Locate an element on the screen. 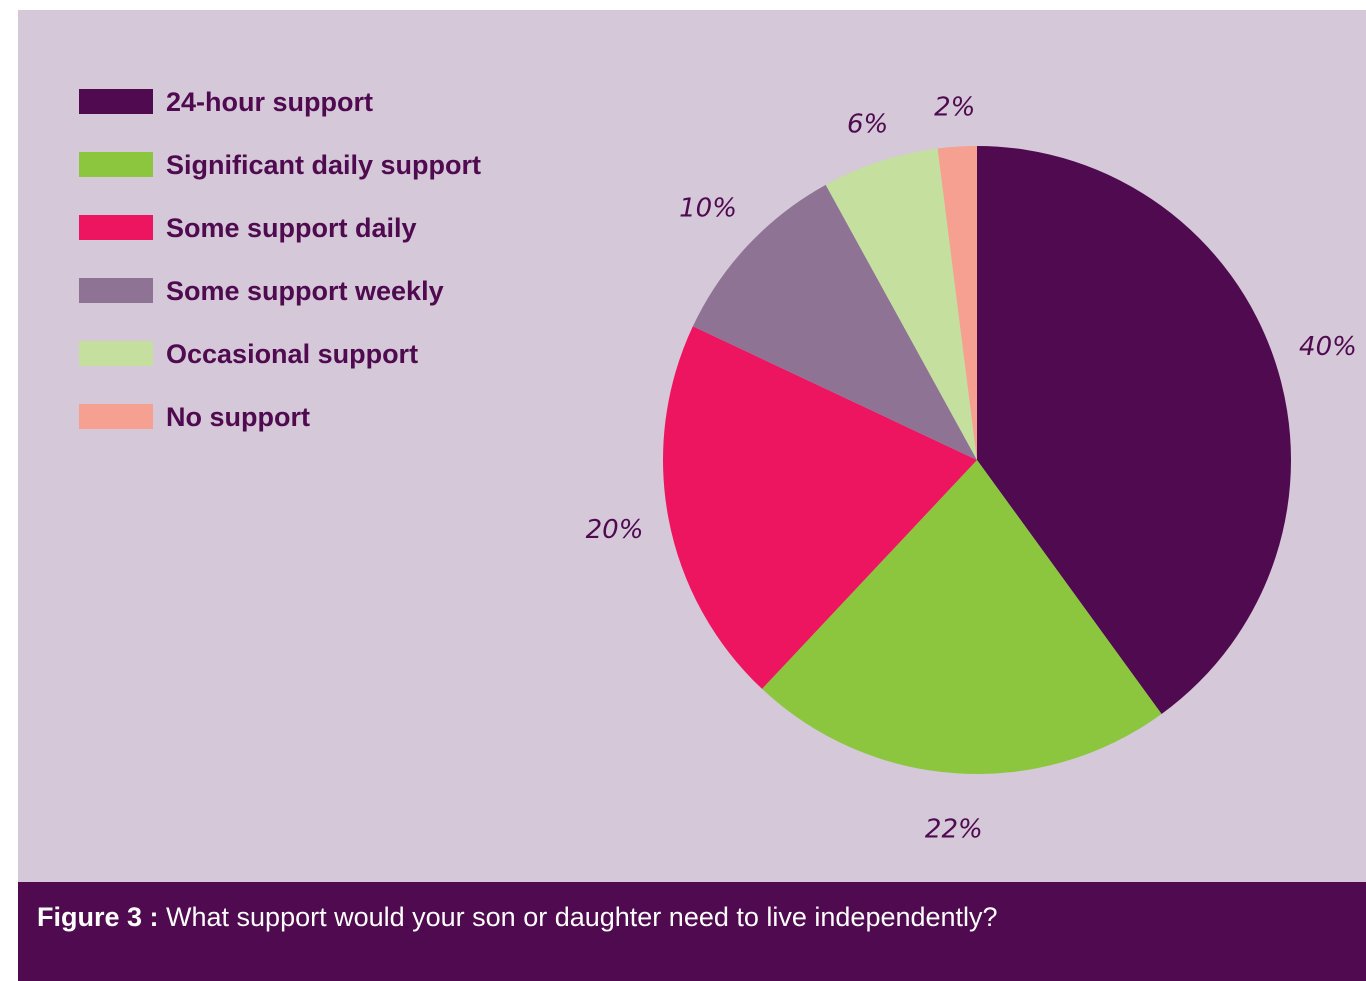 Image resolution: width=1366 pixels, height=981 pixels. legend-label: 24-hour support is located at coordinates (269, 102).